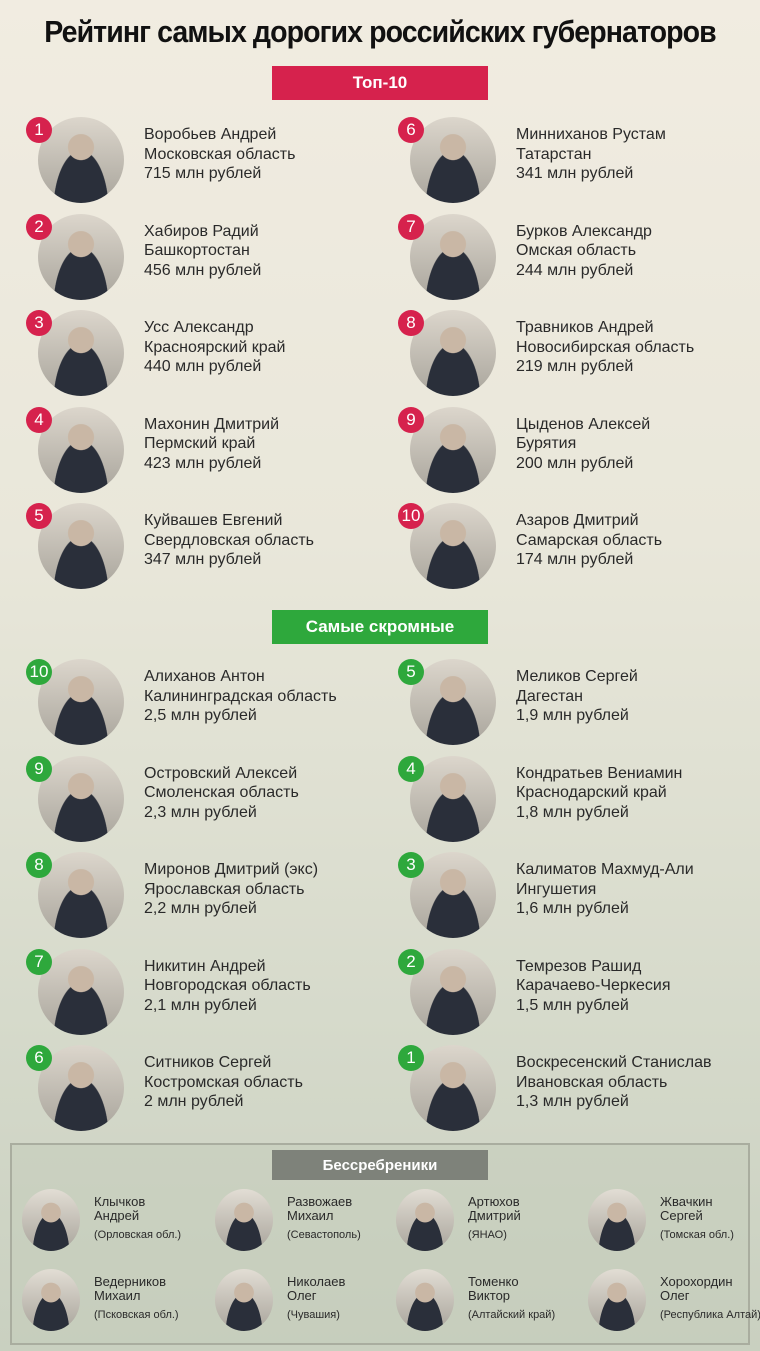 The width and height of the screenshot is (760, 1351). I want to click on governor-first-name: Виктор, so click(489, 1295).